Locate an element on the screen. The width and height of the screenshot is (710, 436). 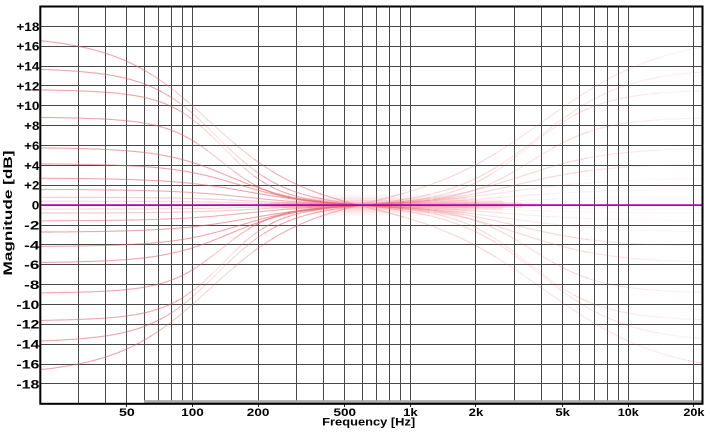
svg-text: 0 is located at coordinates (36, 206).